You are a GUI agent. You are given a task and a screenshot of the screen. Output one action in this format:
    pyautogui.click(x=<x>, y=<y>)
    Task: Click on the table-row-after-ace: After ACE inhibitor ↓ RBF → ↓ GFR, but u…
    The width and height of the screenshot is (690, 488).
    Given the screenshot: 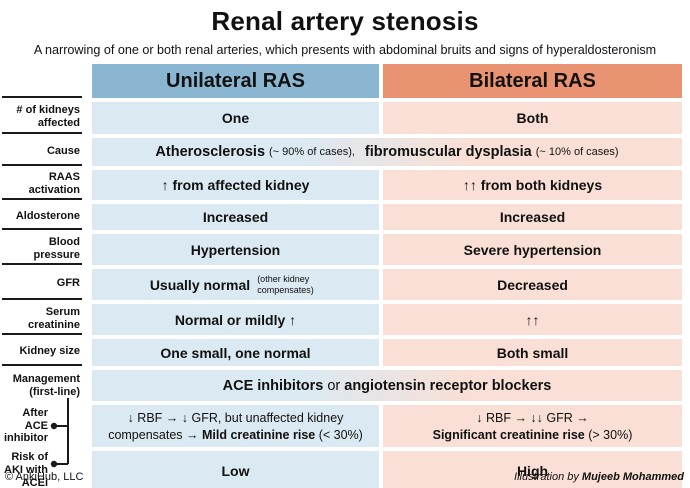 What is the action you would take?
    pyautogui.click(x=342, y=426)
    